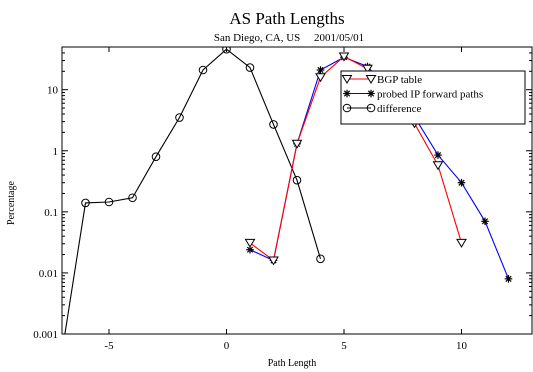 This screenshot has width=533, height=372. Describe the element at coordinates (462, 346) in the screenshot. I see `x-tick-label-3: 10` at that location.